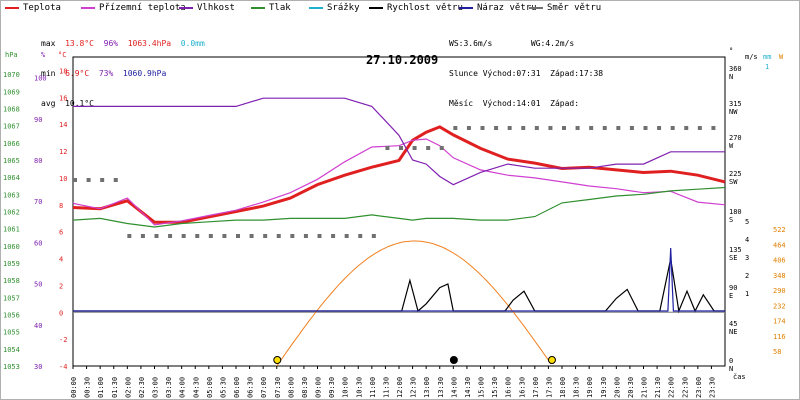  What do you see at coordinates (781, 57) in the screenshot?
I see `solar-axis-label: W` at bounding box center [781, 57].